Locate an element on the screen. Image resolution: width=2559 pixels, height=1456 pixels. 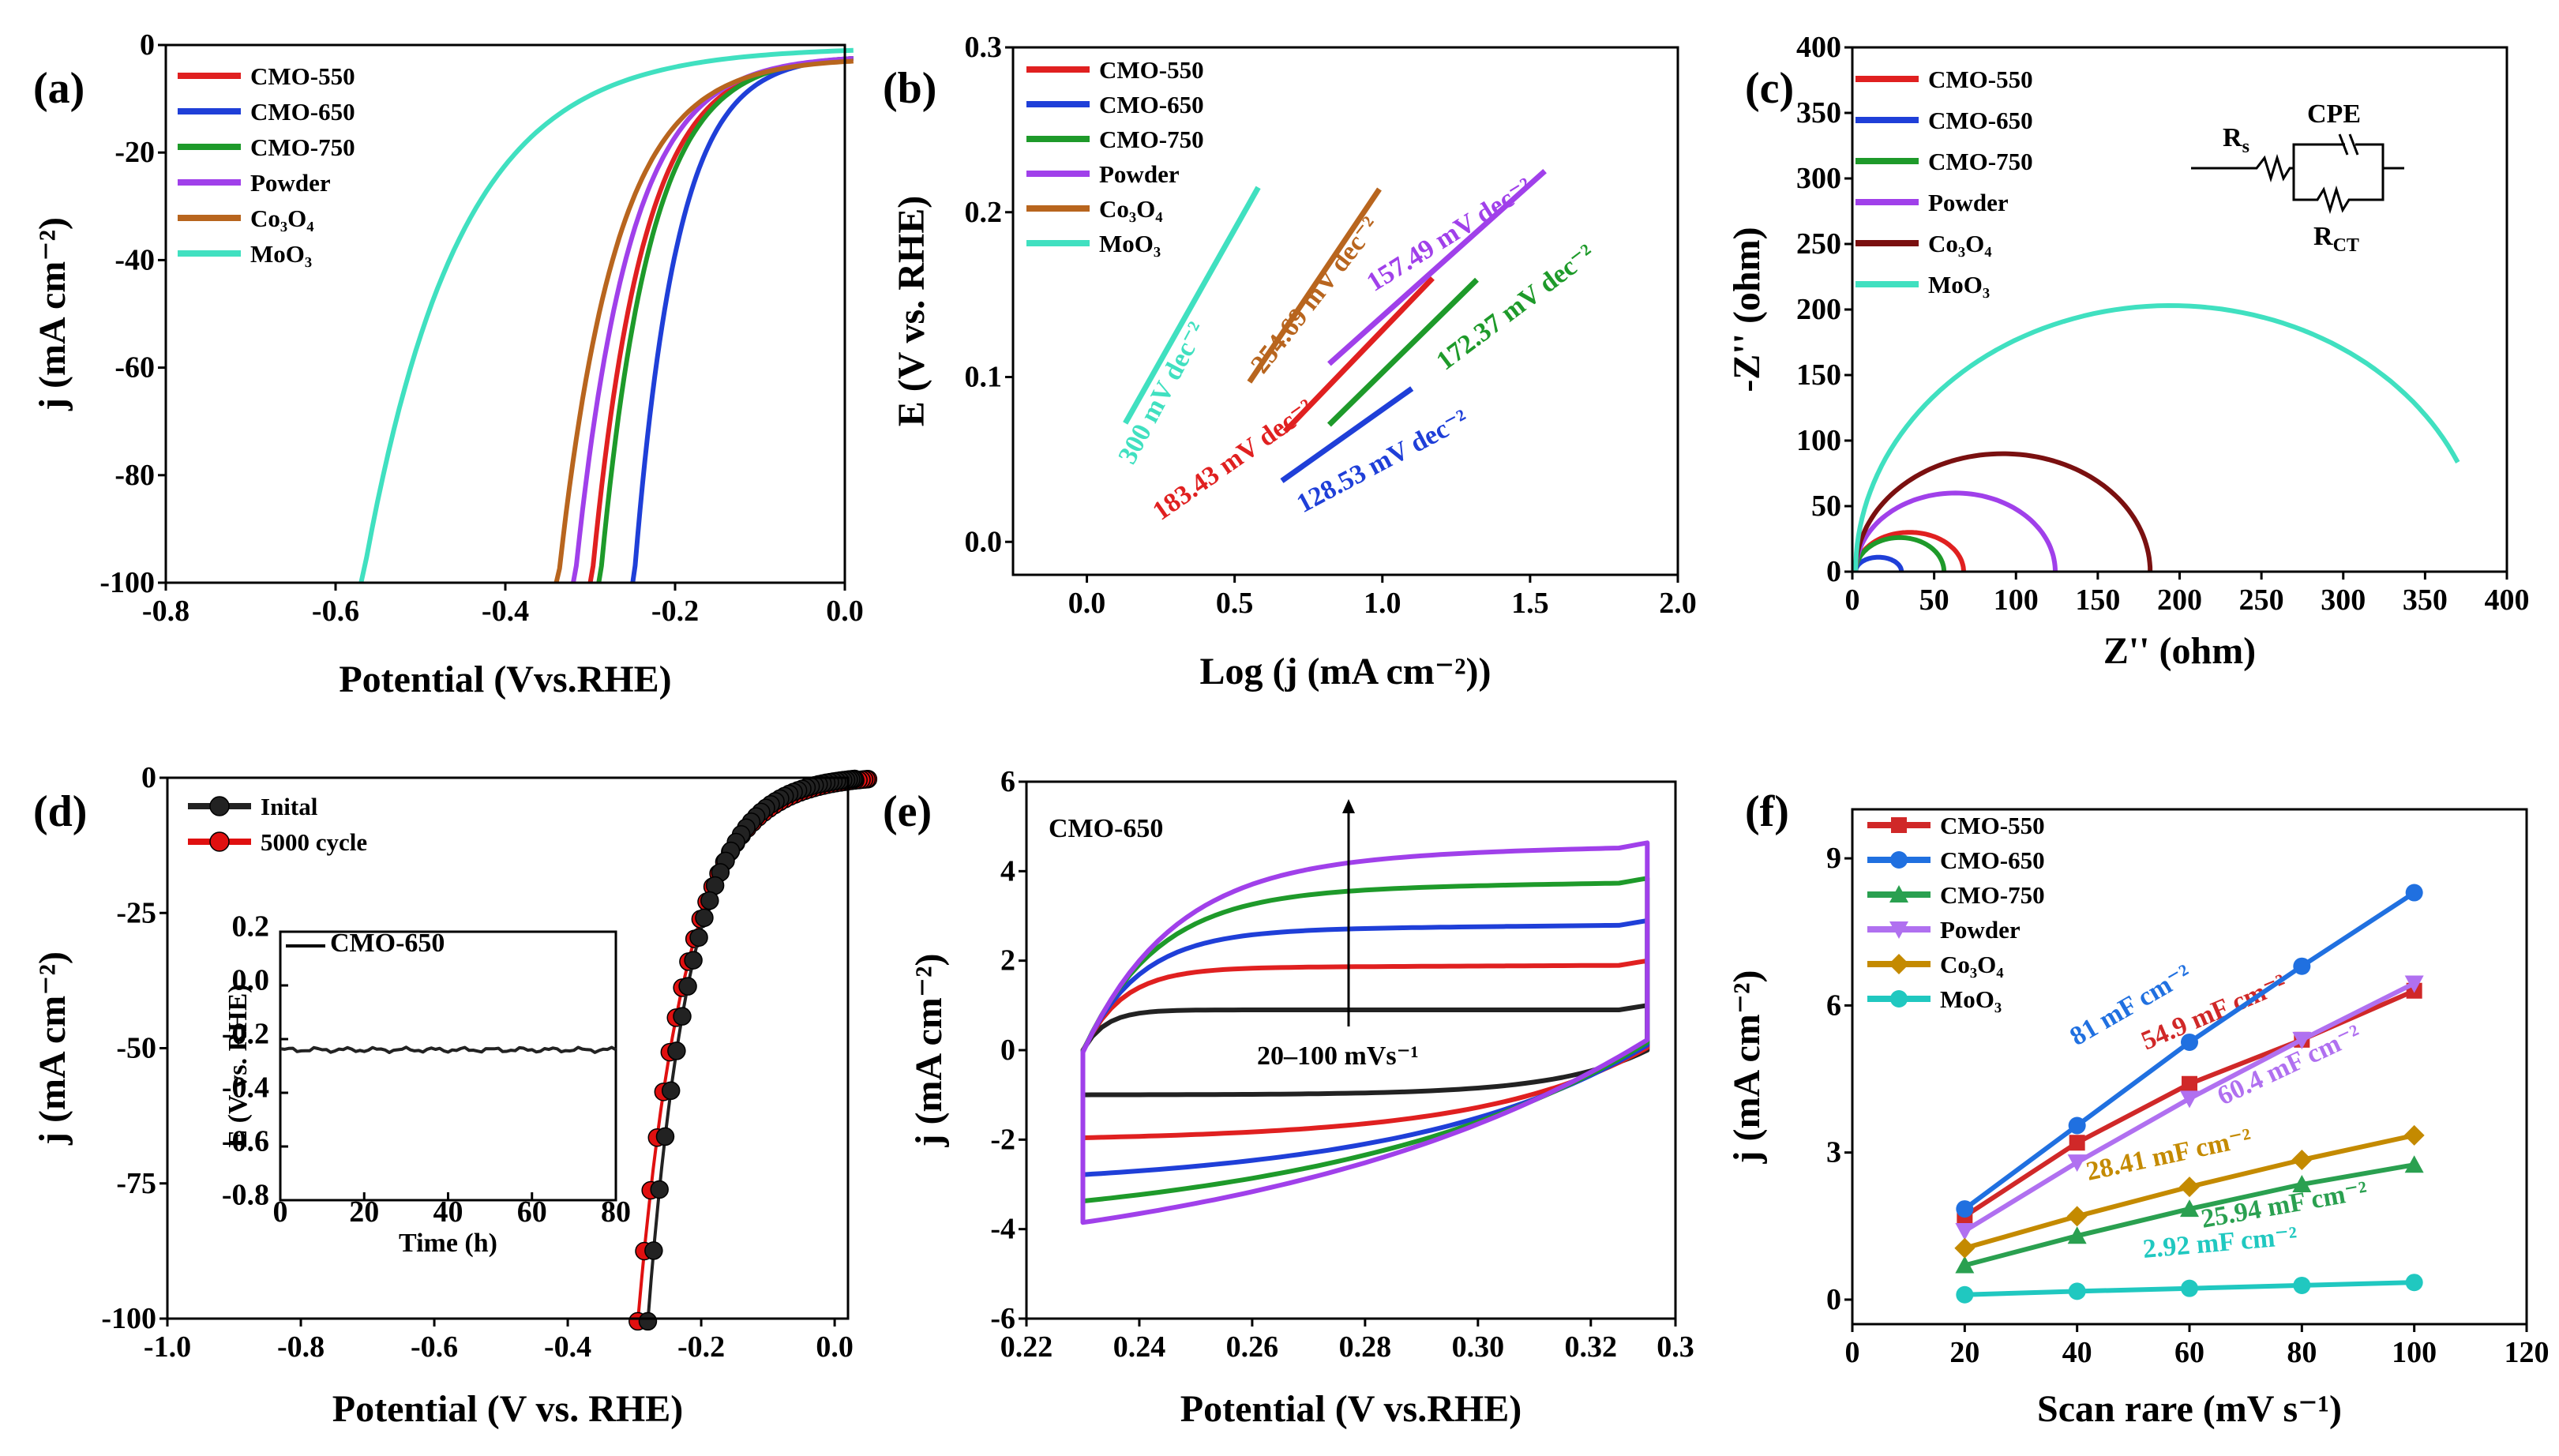
circuit-rct-label: RCT is located at coordinates (2336, 239).